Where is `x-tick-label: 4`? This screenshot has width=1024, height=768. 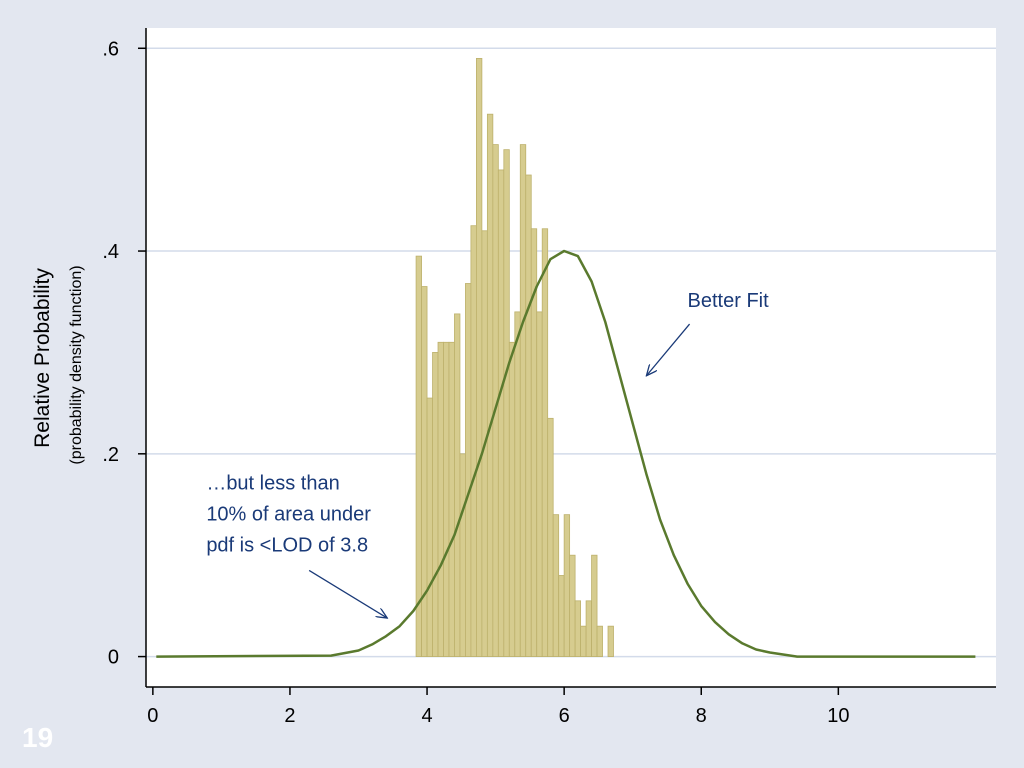 x-tick-label: 4 is located at coordinates (426, 716).